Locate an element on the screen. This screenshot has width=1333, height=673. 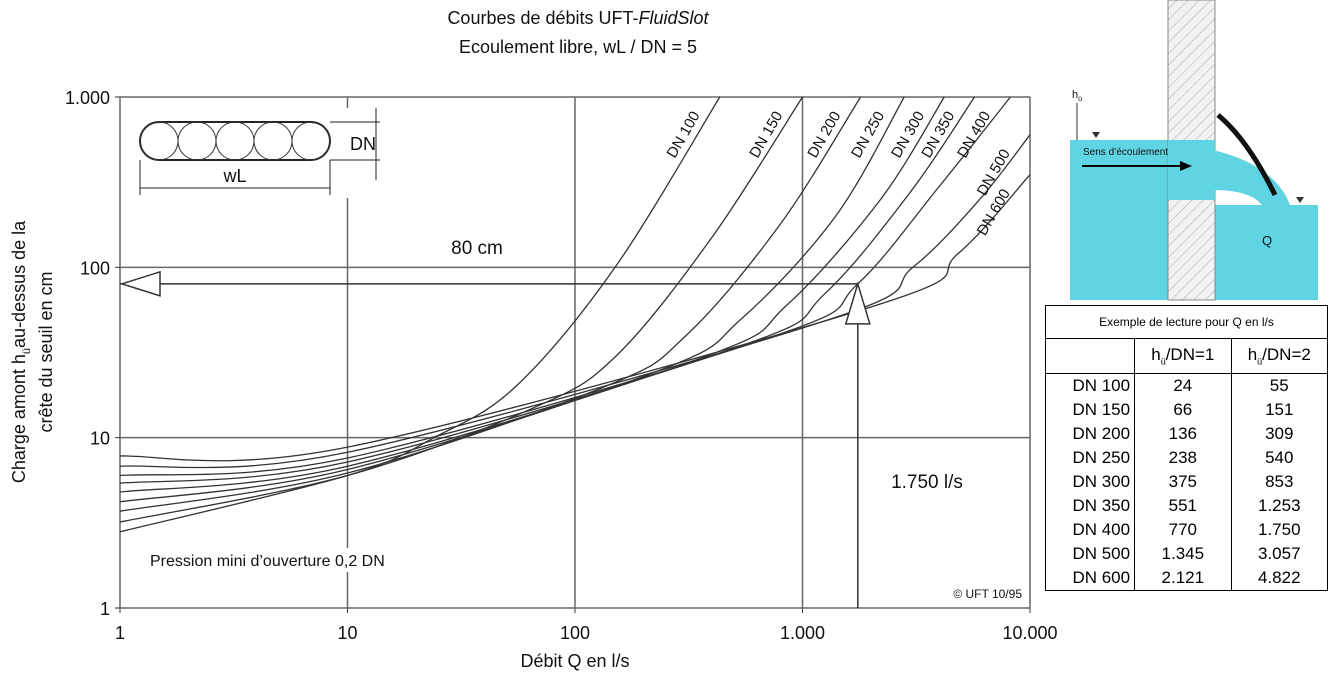
table-cell: 551 is located at coordinates (1183, 506).